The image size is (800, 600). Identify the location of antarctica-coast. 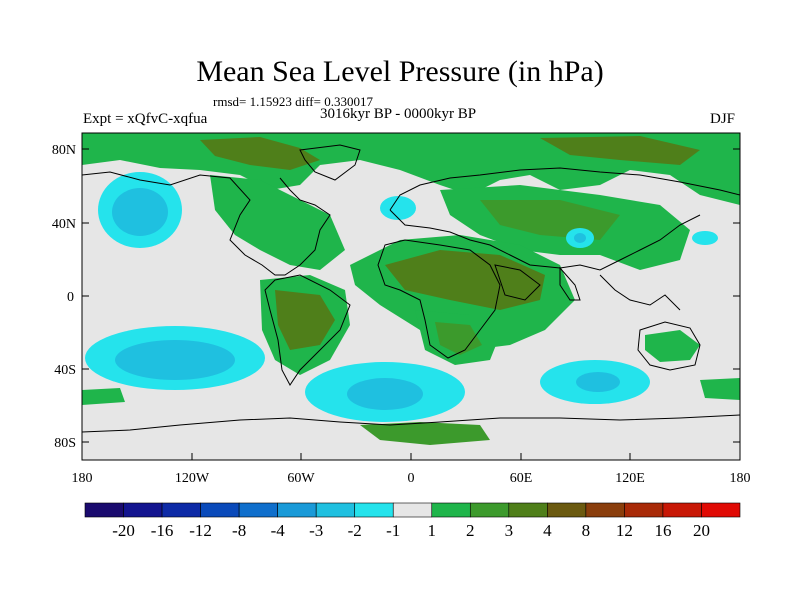
(411, 423).